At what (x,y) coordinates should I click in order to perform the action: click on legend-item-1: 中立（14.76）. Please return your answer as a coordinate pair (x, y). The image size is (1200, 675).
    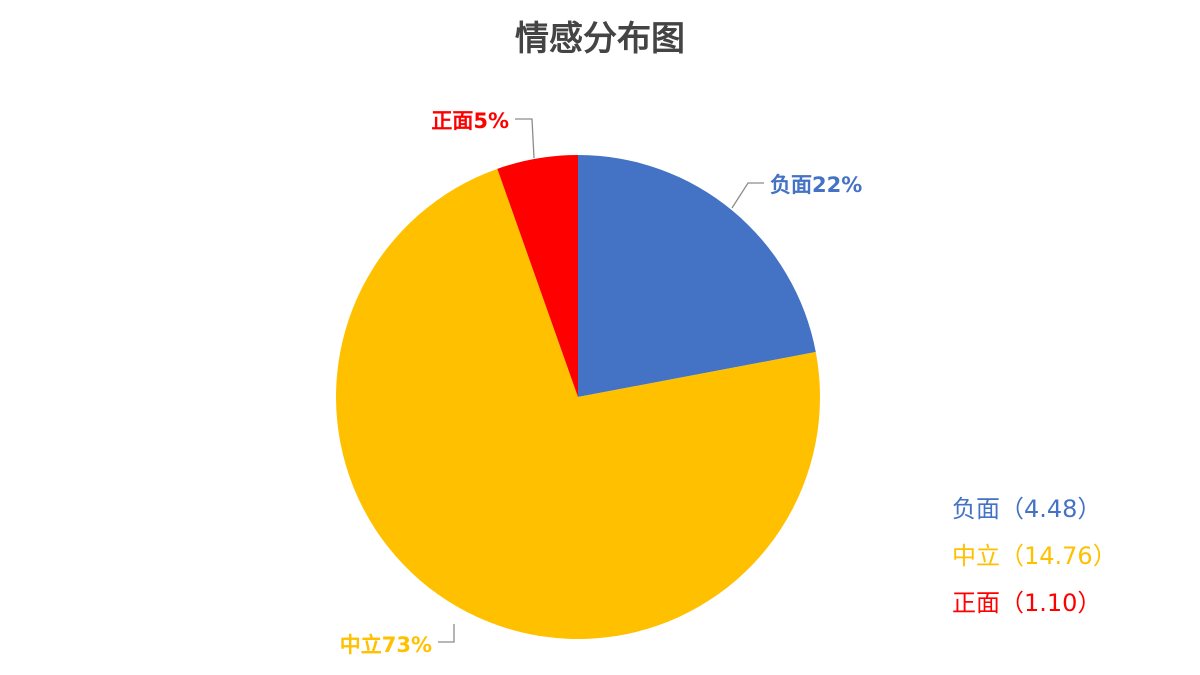
    Looking at the image, I should click on (1034, 556).